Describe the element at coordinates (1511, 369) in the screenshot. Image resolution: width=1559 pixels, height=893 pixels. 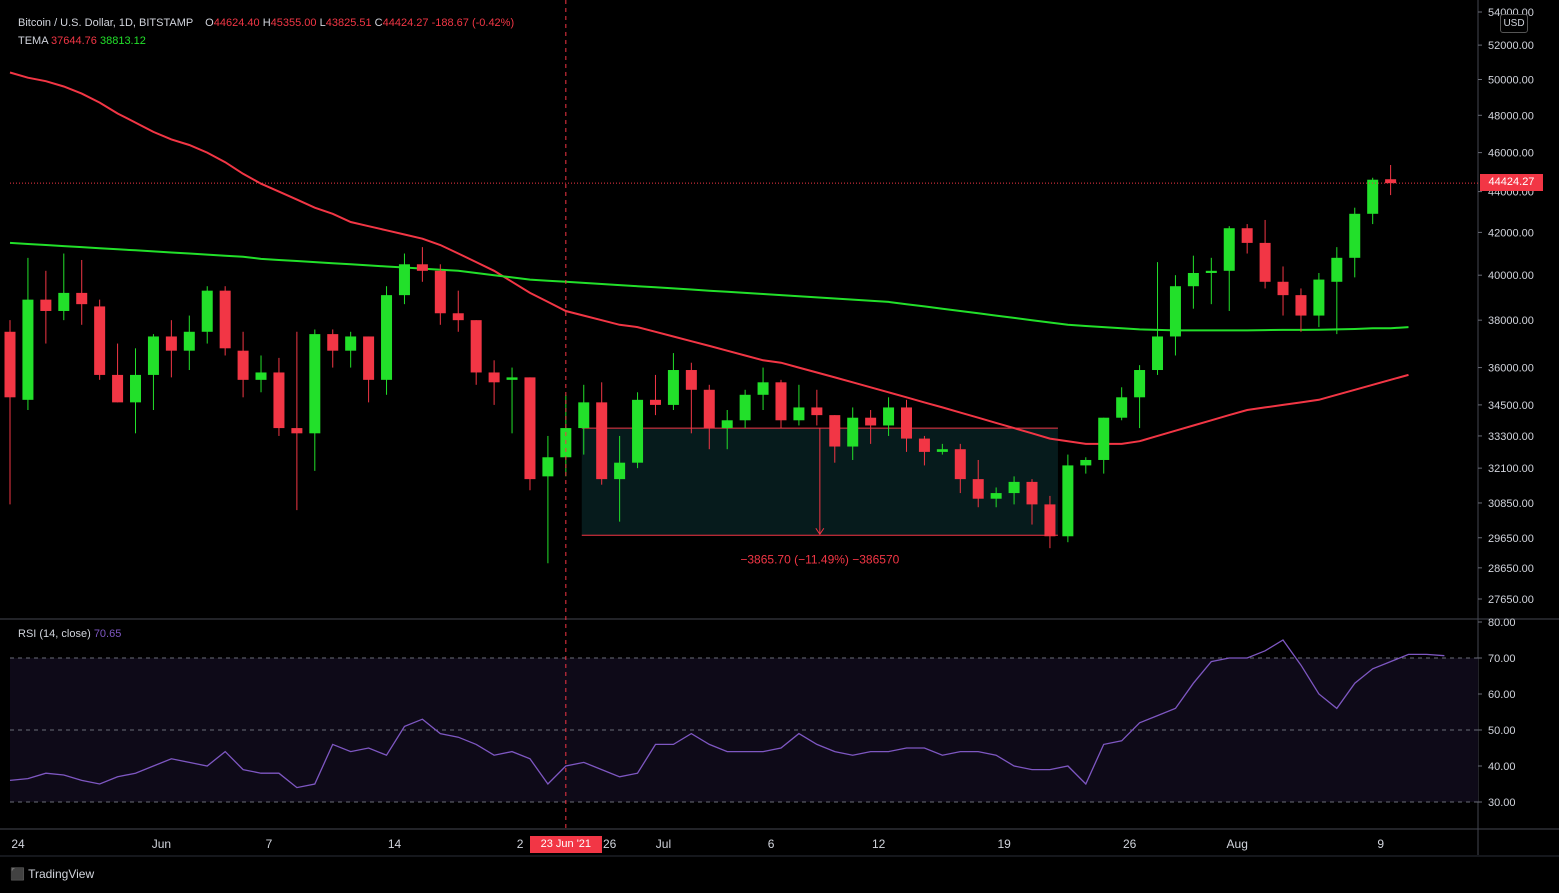
I see `price-tick-label: 36000.00` at that location.